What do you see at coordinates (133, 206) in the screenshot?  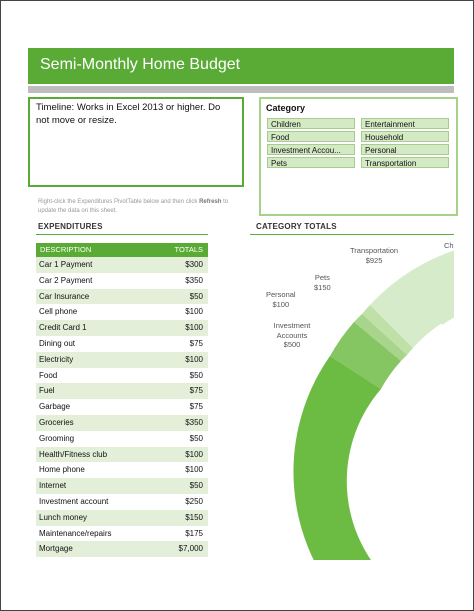 I see `note-text-post: to update the data on this sheet.` at bounding box center [133, 206].